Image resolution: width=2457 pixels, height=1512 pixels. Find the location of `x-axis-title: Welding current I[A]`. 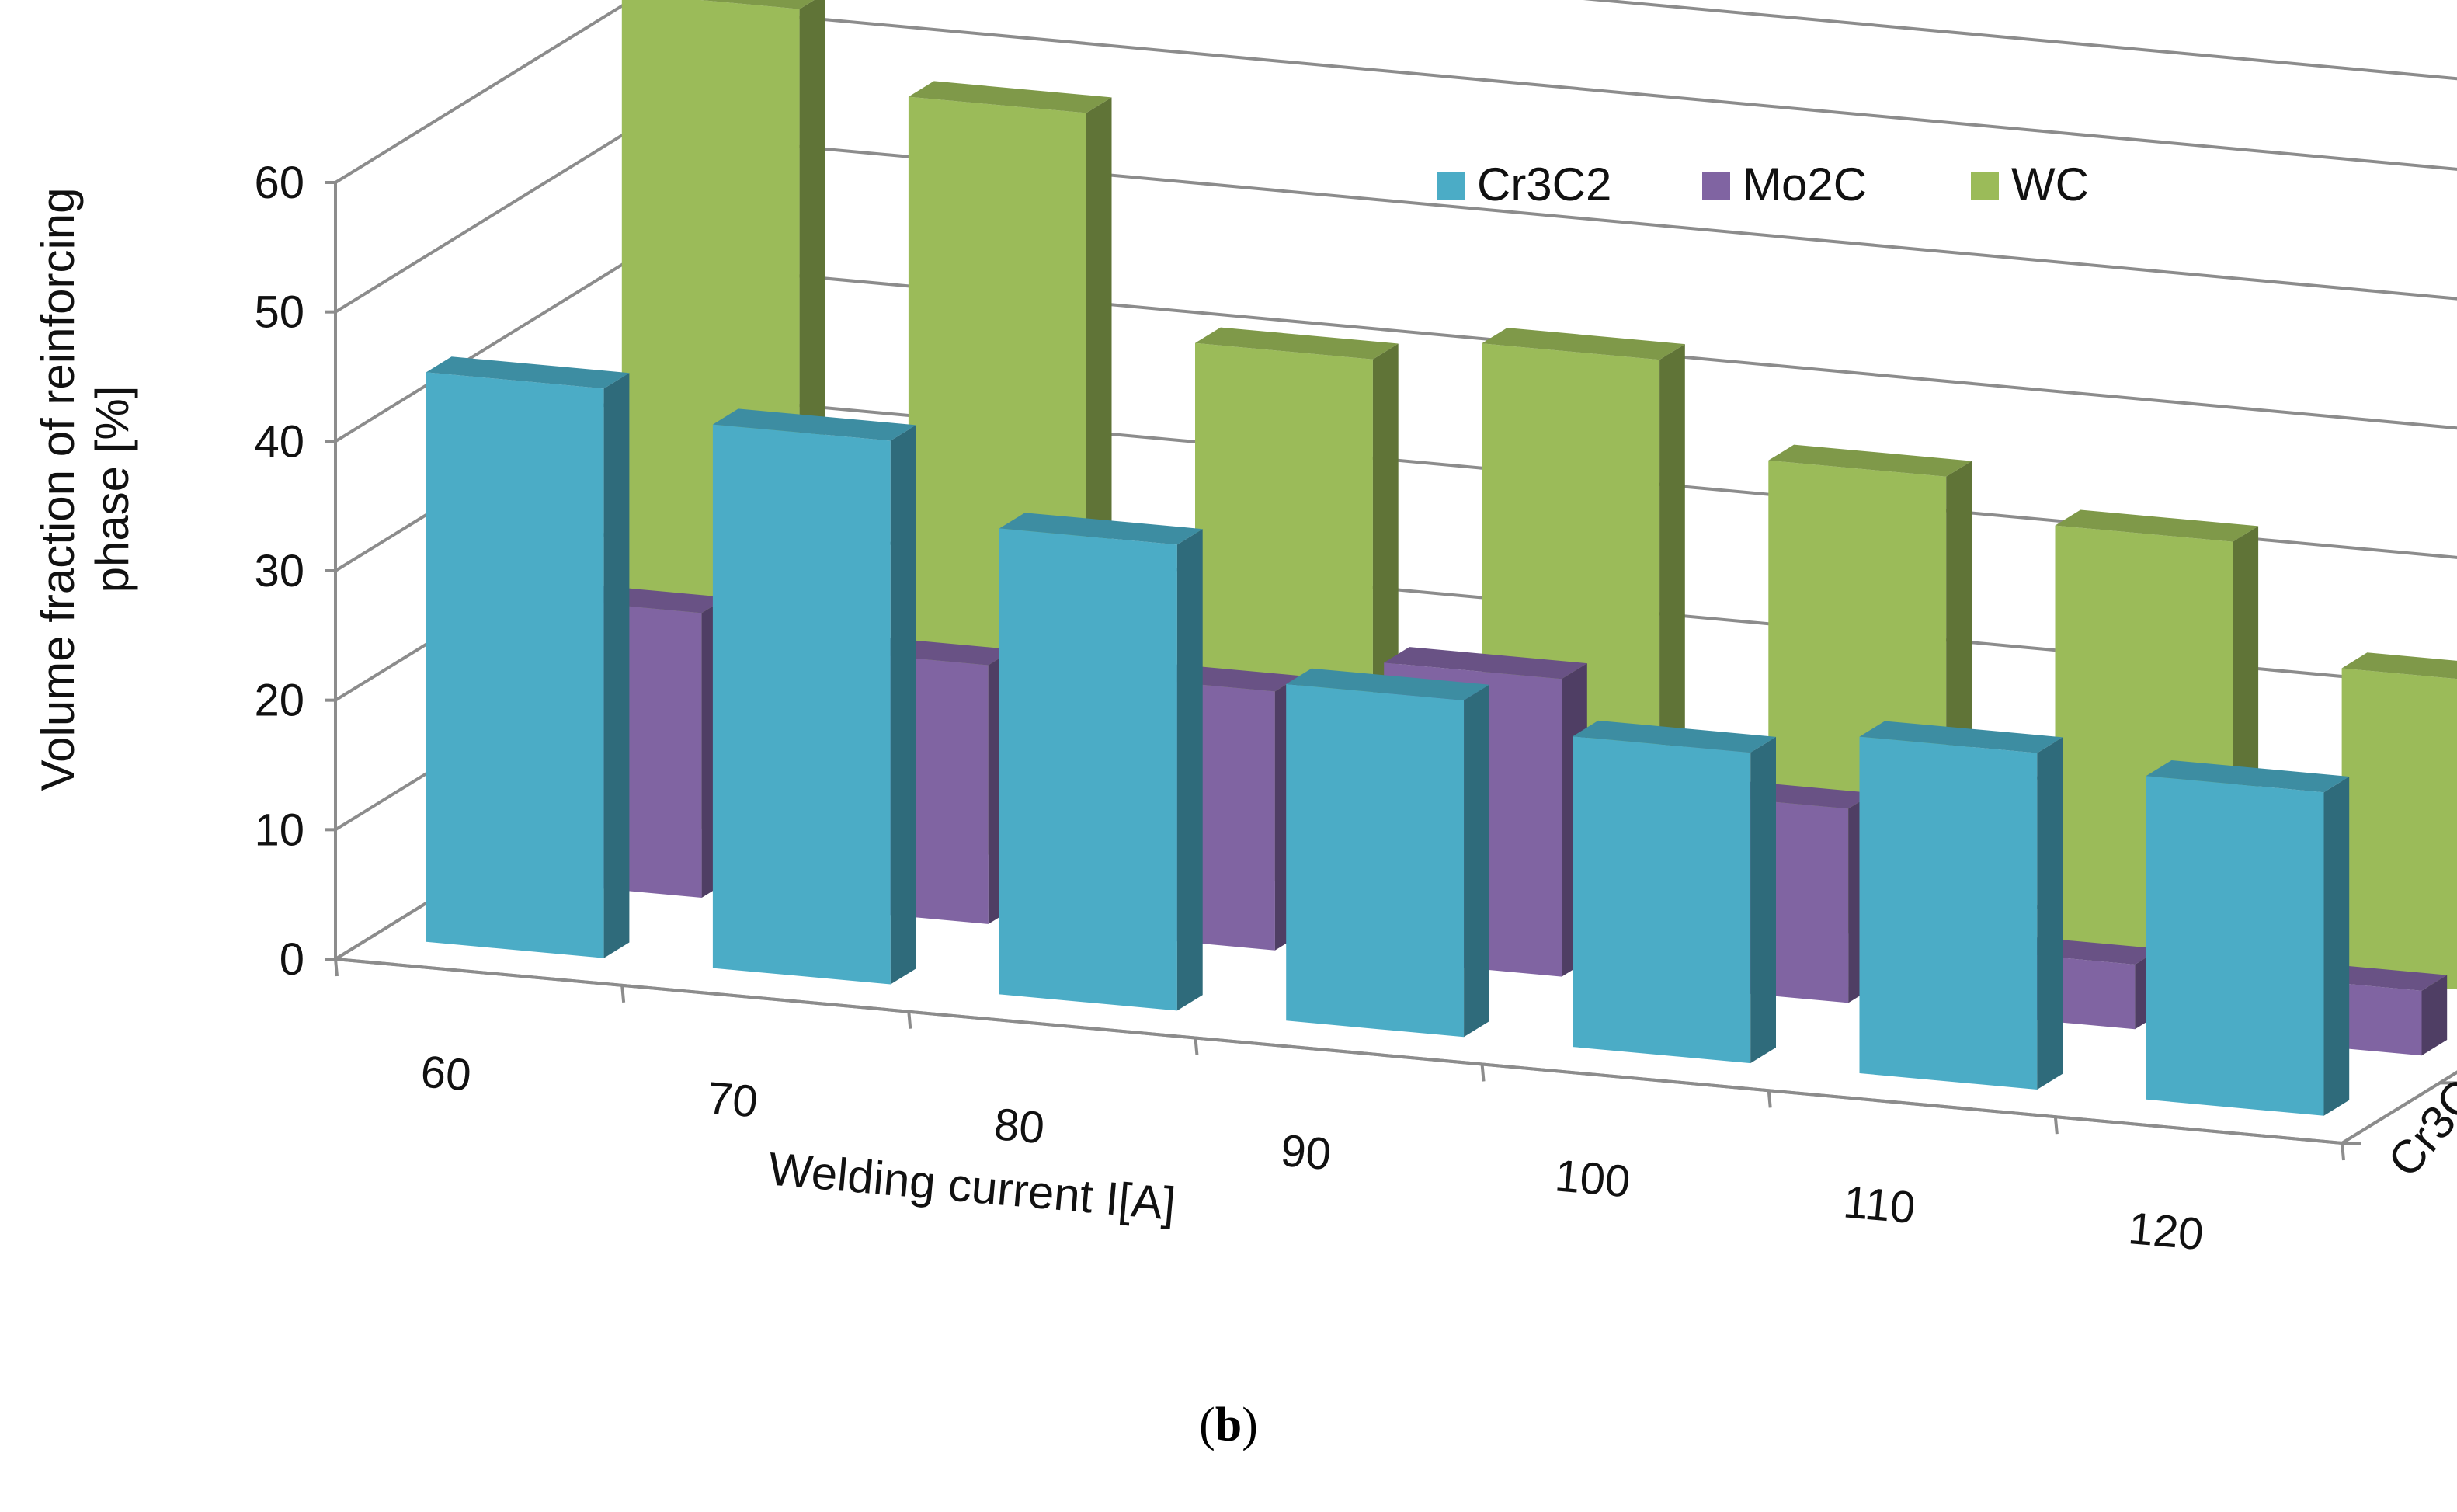

x-axis-title: Welding current I[A] is located at coordinates (972, 1186).